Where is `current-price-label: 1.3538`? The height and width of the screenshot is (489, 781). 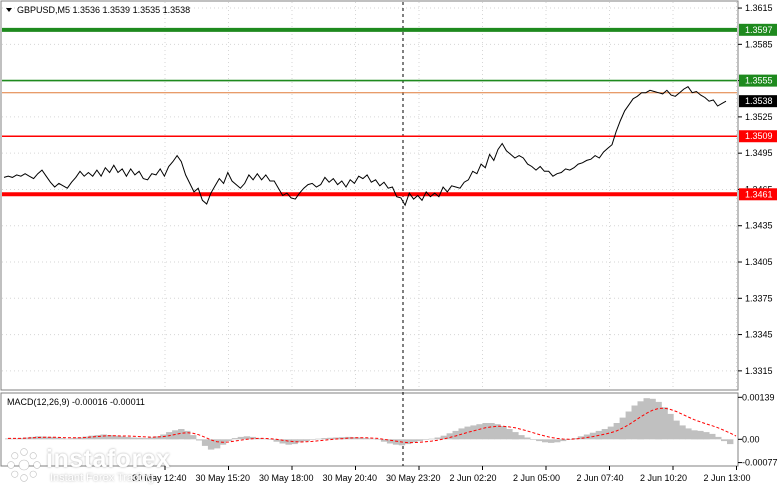
current-price-label: 1.3538 is located at coordinates (759, 101).